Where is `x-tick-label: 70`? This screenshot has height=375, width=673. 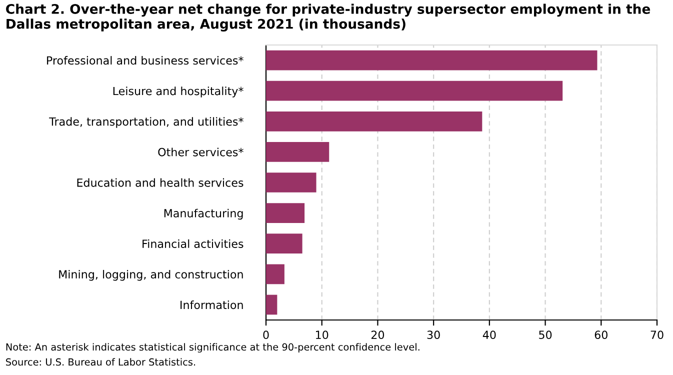
x-tick-label: 70 is located at coordinates (657, 335).